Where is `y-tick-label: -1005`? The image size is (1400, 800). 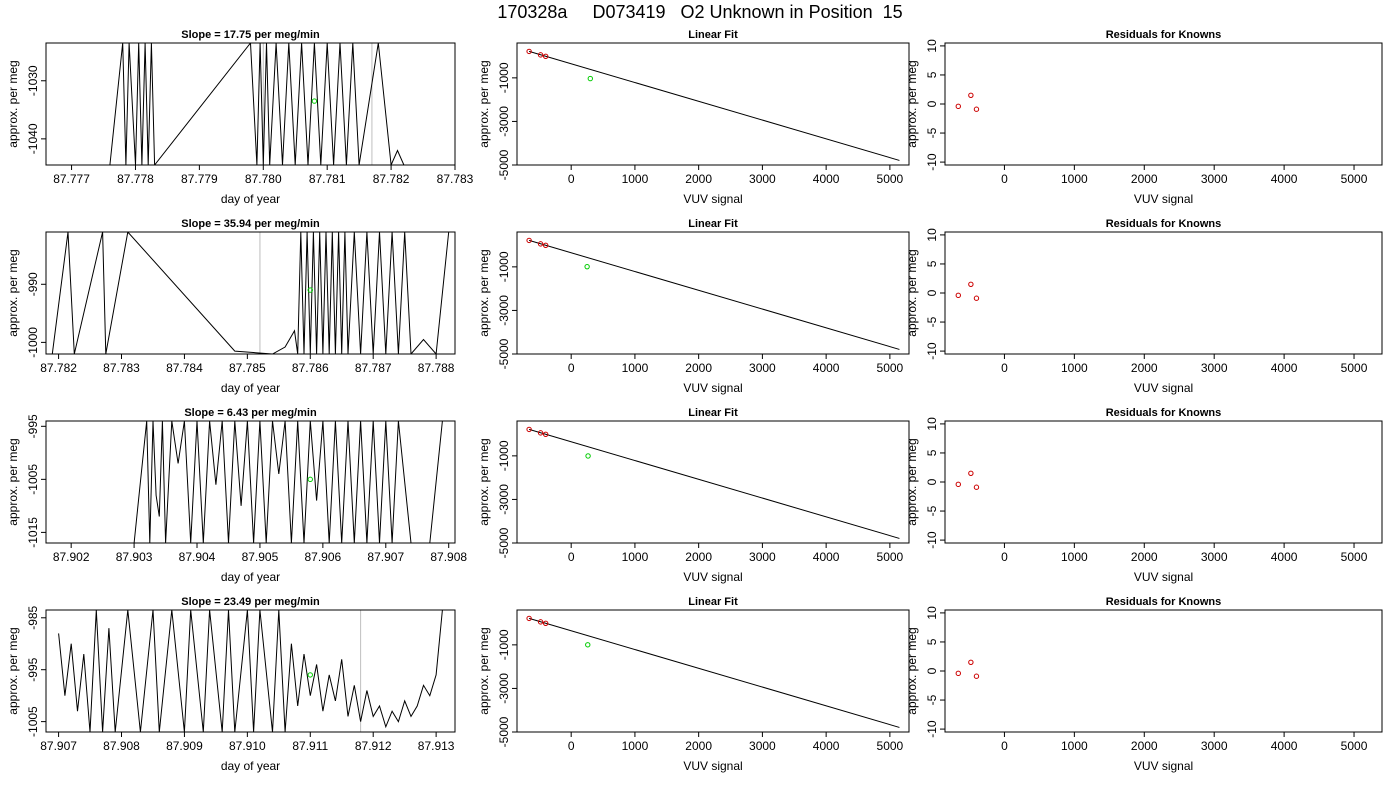
y-tick-label: -1005 is located at coordinates (33, 721).